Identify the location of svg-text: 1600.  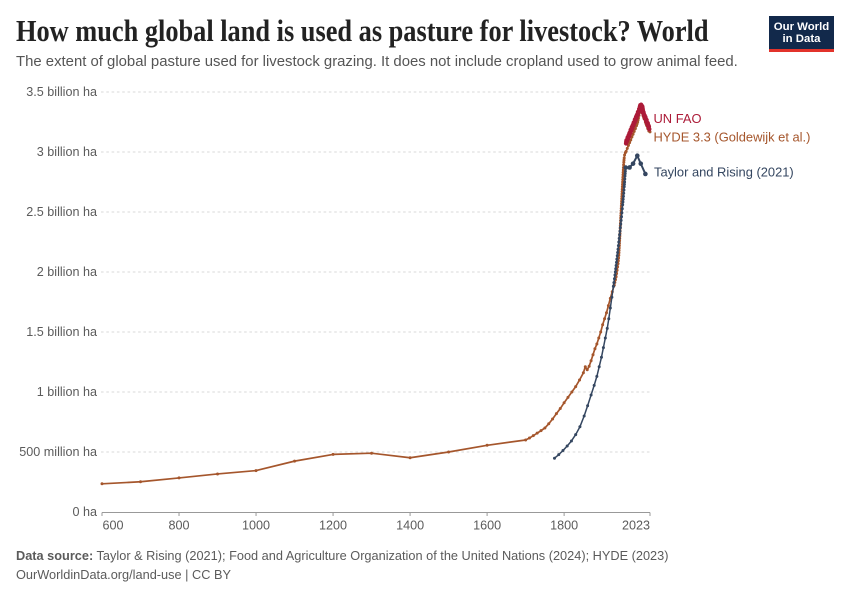
(487, 526).